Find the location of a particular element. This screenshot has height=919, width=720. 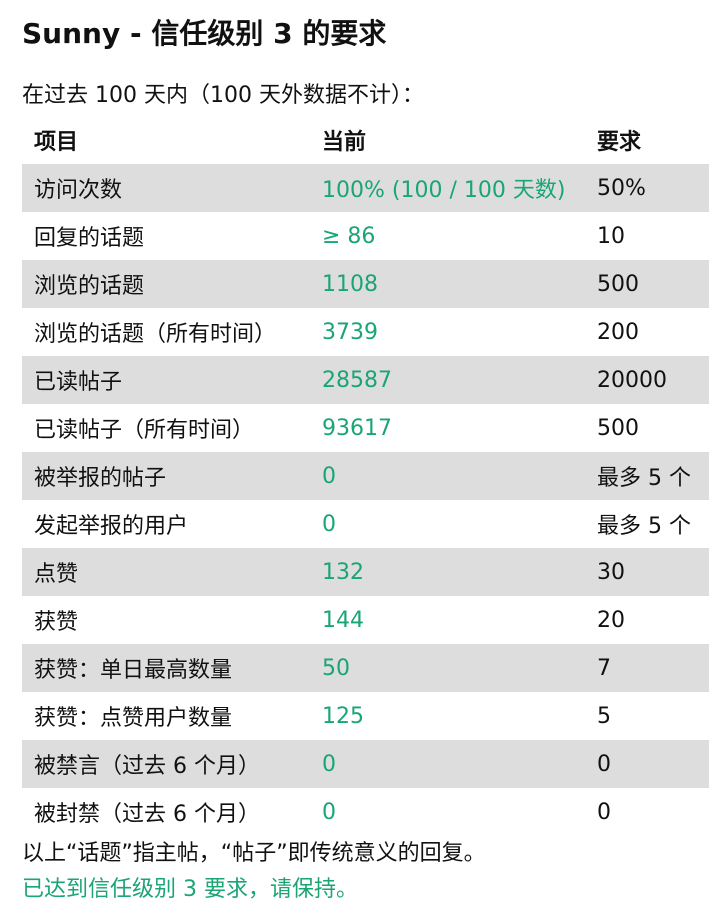

table-row: 获赞：点赞用户数量 125 5 is located at coordinates (365, 716).